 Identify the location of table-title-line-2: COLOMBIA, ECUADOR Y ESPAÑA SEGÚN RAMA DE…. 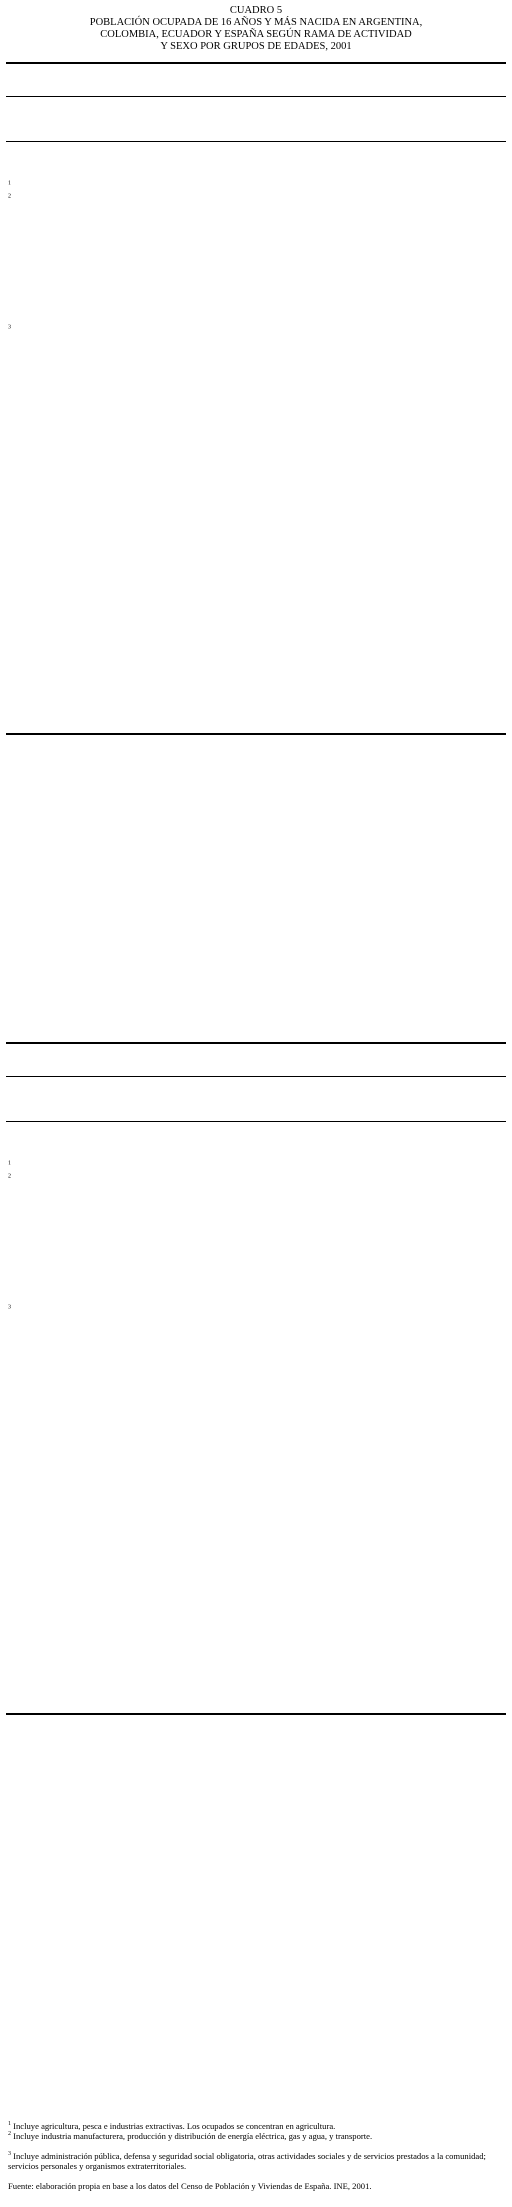
(256, 34).